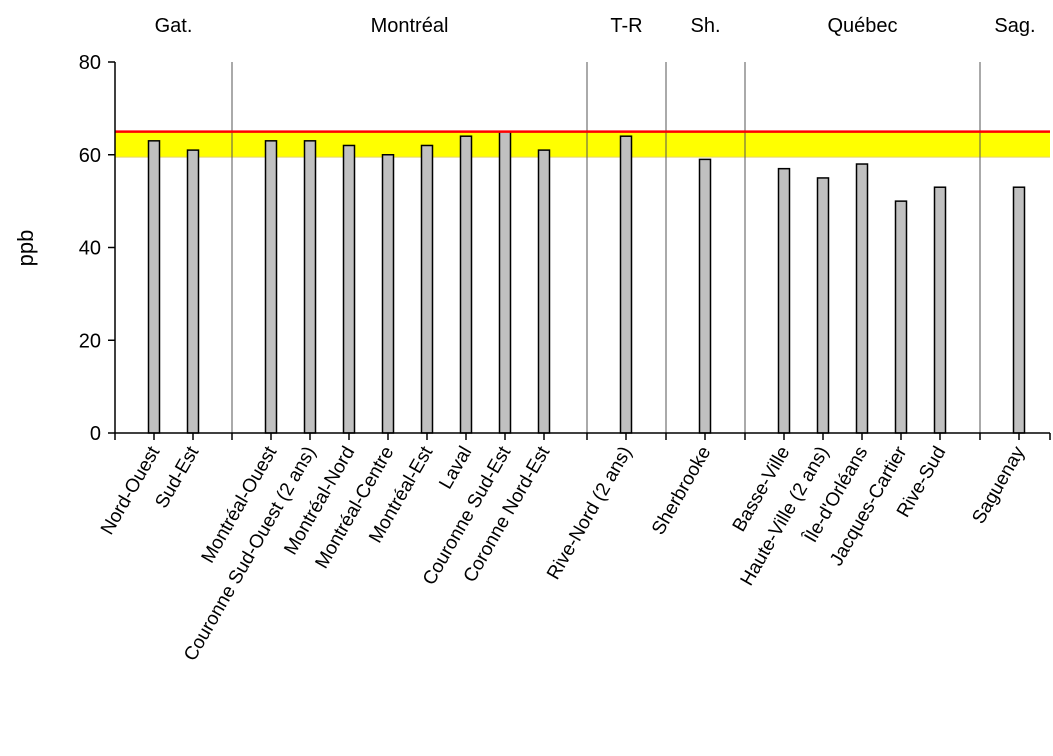 The image size is (1053, 756). I want to click on bar-montr-al-ouest, so click(271, 287).